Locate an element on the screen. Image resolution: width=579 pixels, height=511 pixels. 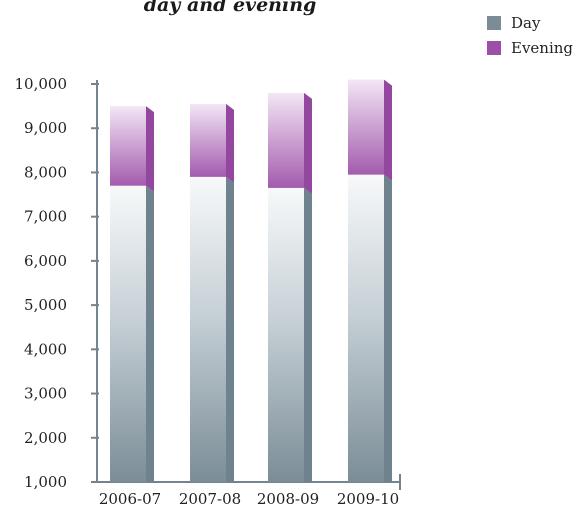
legend-item-day: Day is located at coordinates (530, 23).